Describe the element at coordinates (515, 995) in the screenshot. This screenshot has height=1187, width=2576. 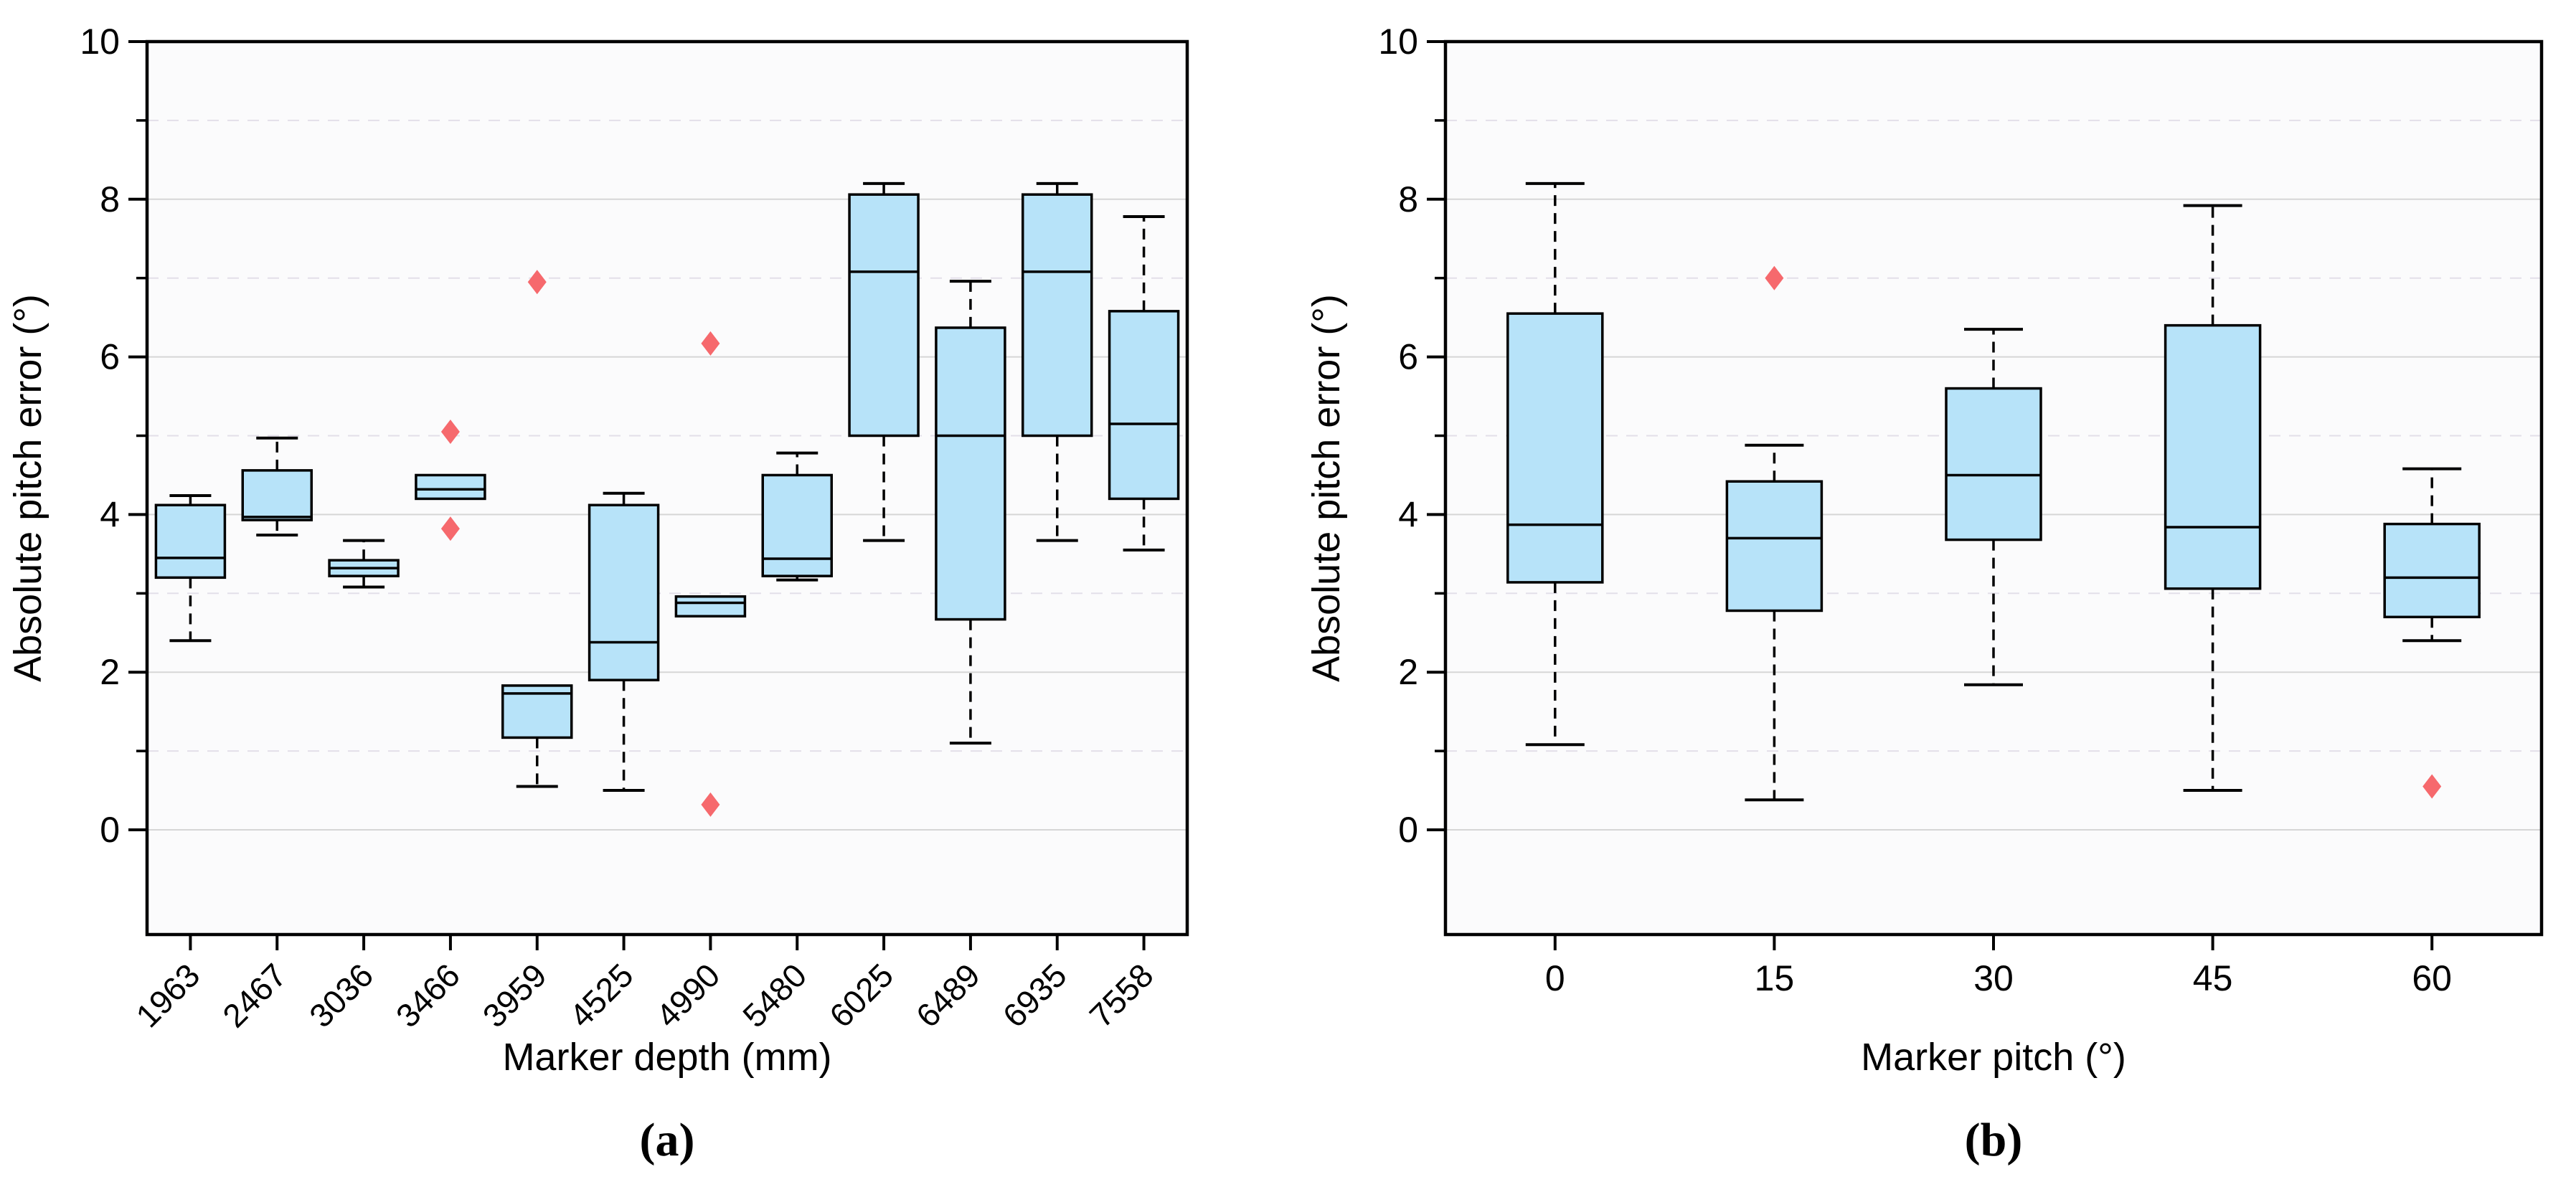
I see `x-tick-label: 3959` at that location.